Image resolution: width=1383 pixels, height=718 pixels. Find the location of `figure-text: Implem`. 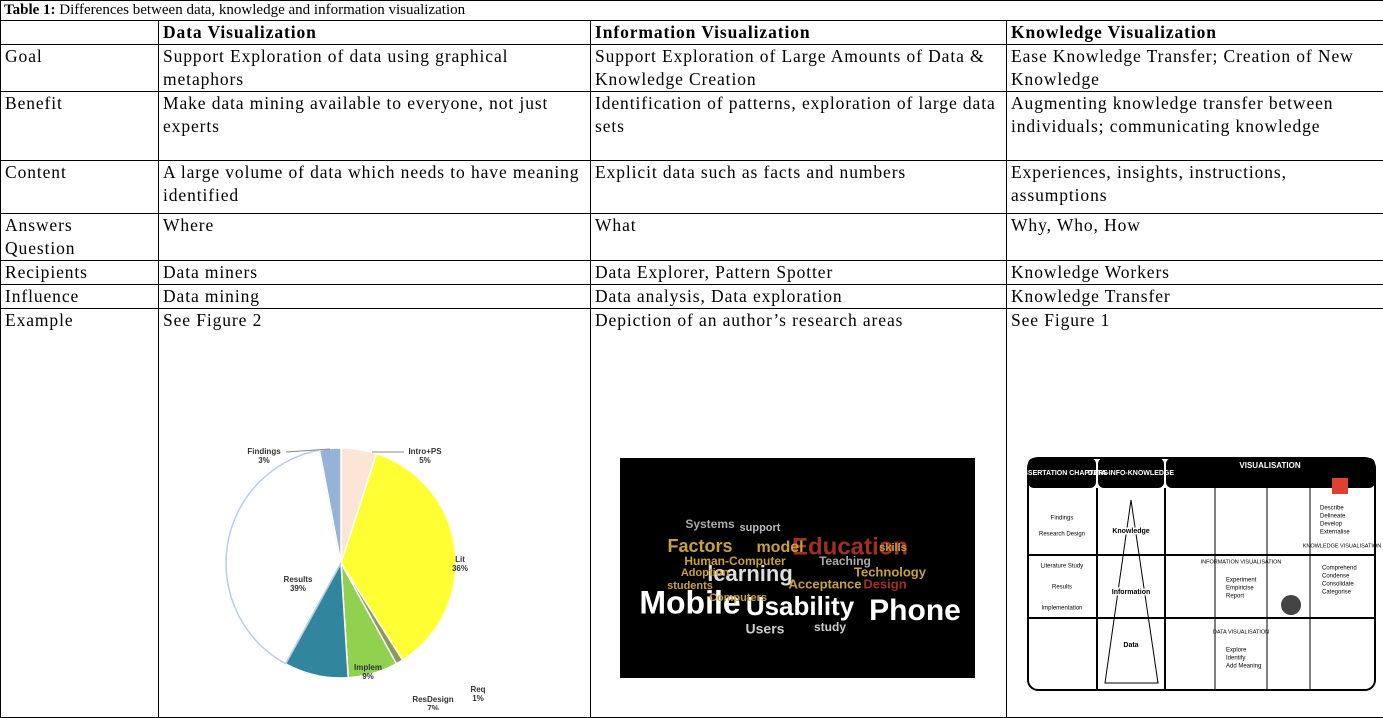

figure-text: Implem is located at coordinates (368, 667).